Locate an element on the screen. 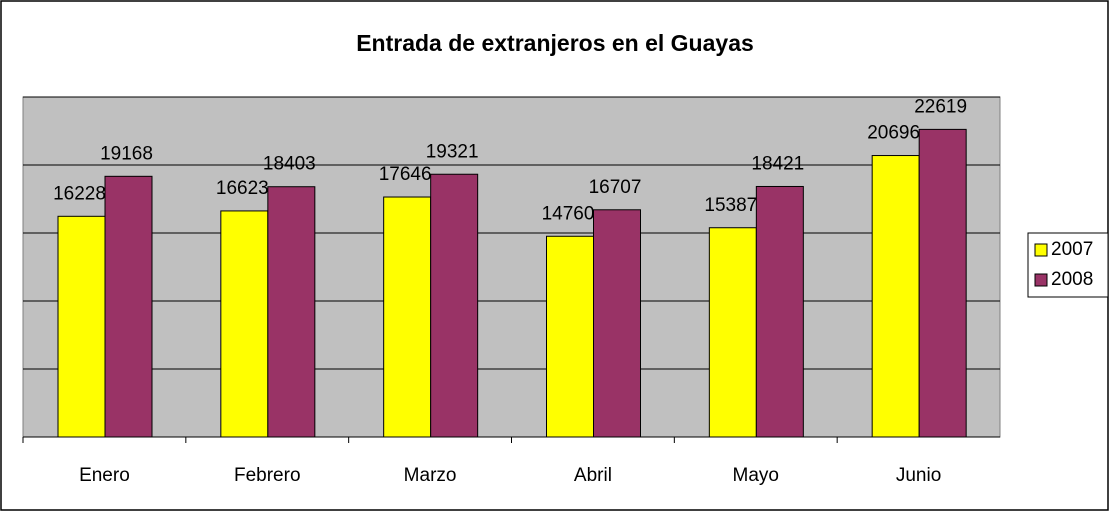  x-tick-label: Mayo is located at coordinates (756, 475).